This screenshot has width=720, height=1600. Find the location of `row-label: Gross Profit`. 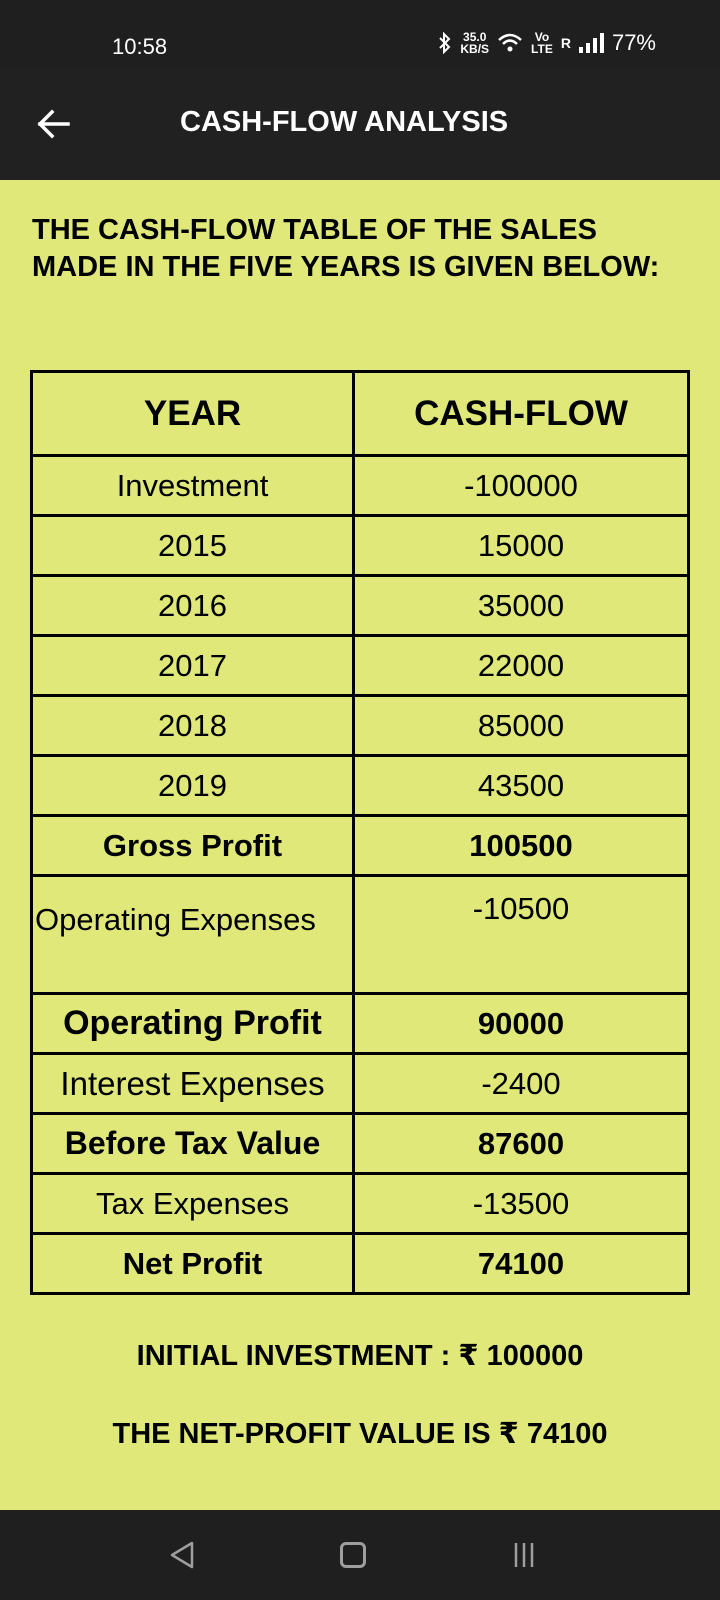

row-label: Gross Profit is located at coordinates (192, 845).